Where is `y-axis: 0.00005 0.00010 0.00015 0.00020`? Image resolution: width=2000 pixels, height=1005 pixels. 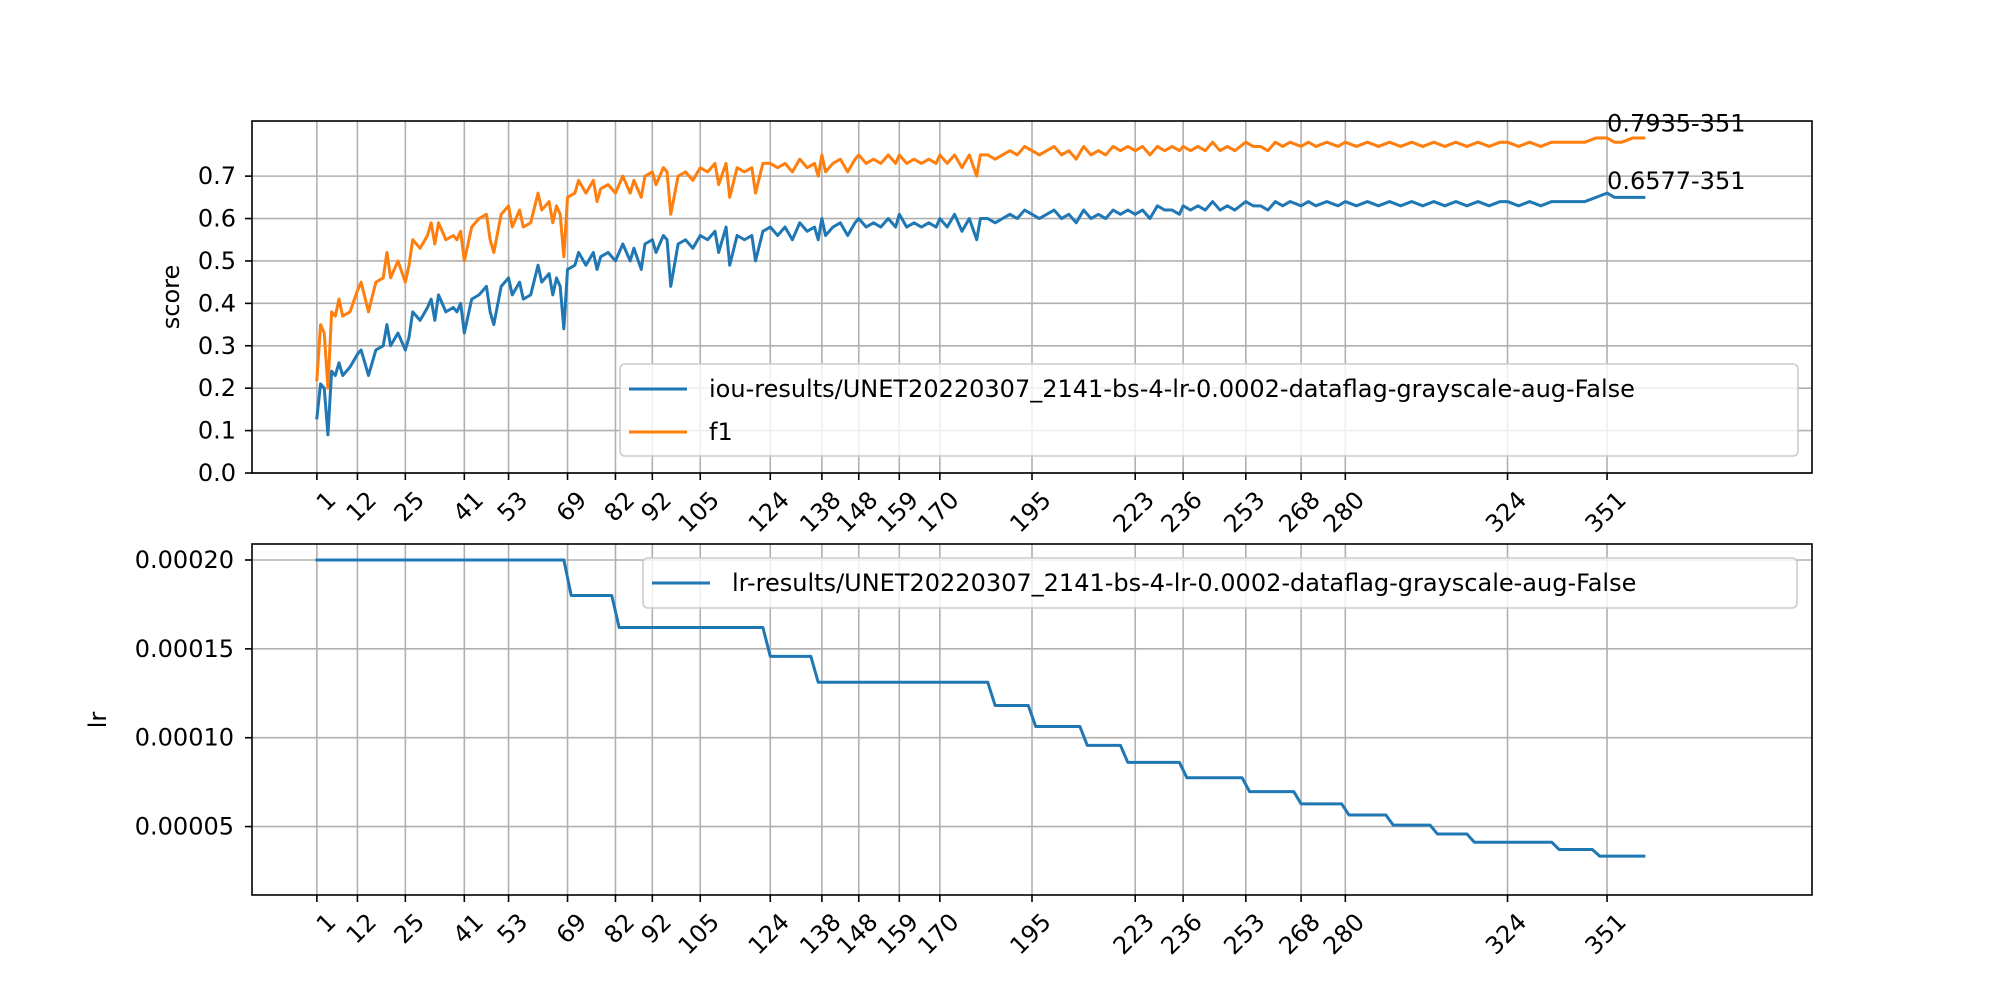
y-axis: 0.00005 0.00010 0.00015 0.00020 is located at coordinates (193, 693).